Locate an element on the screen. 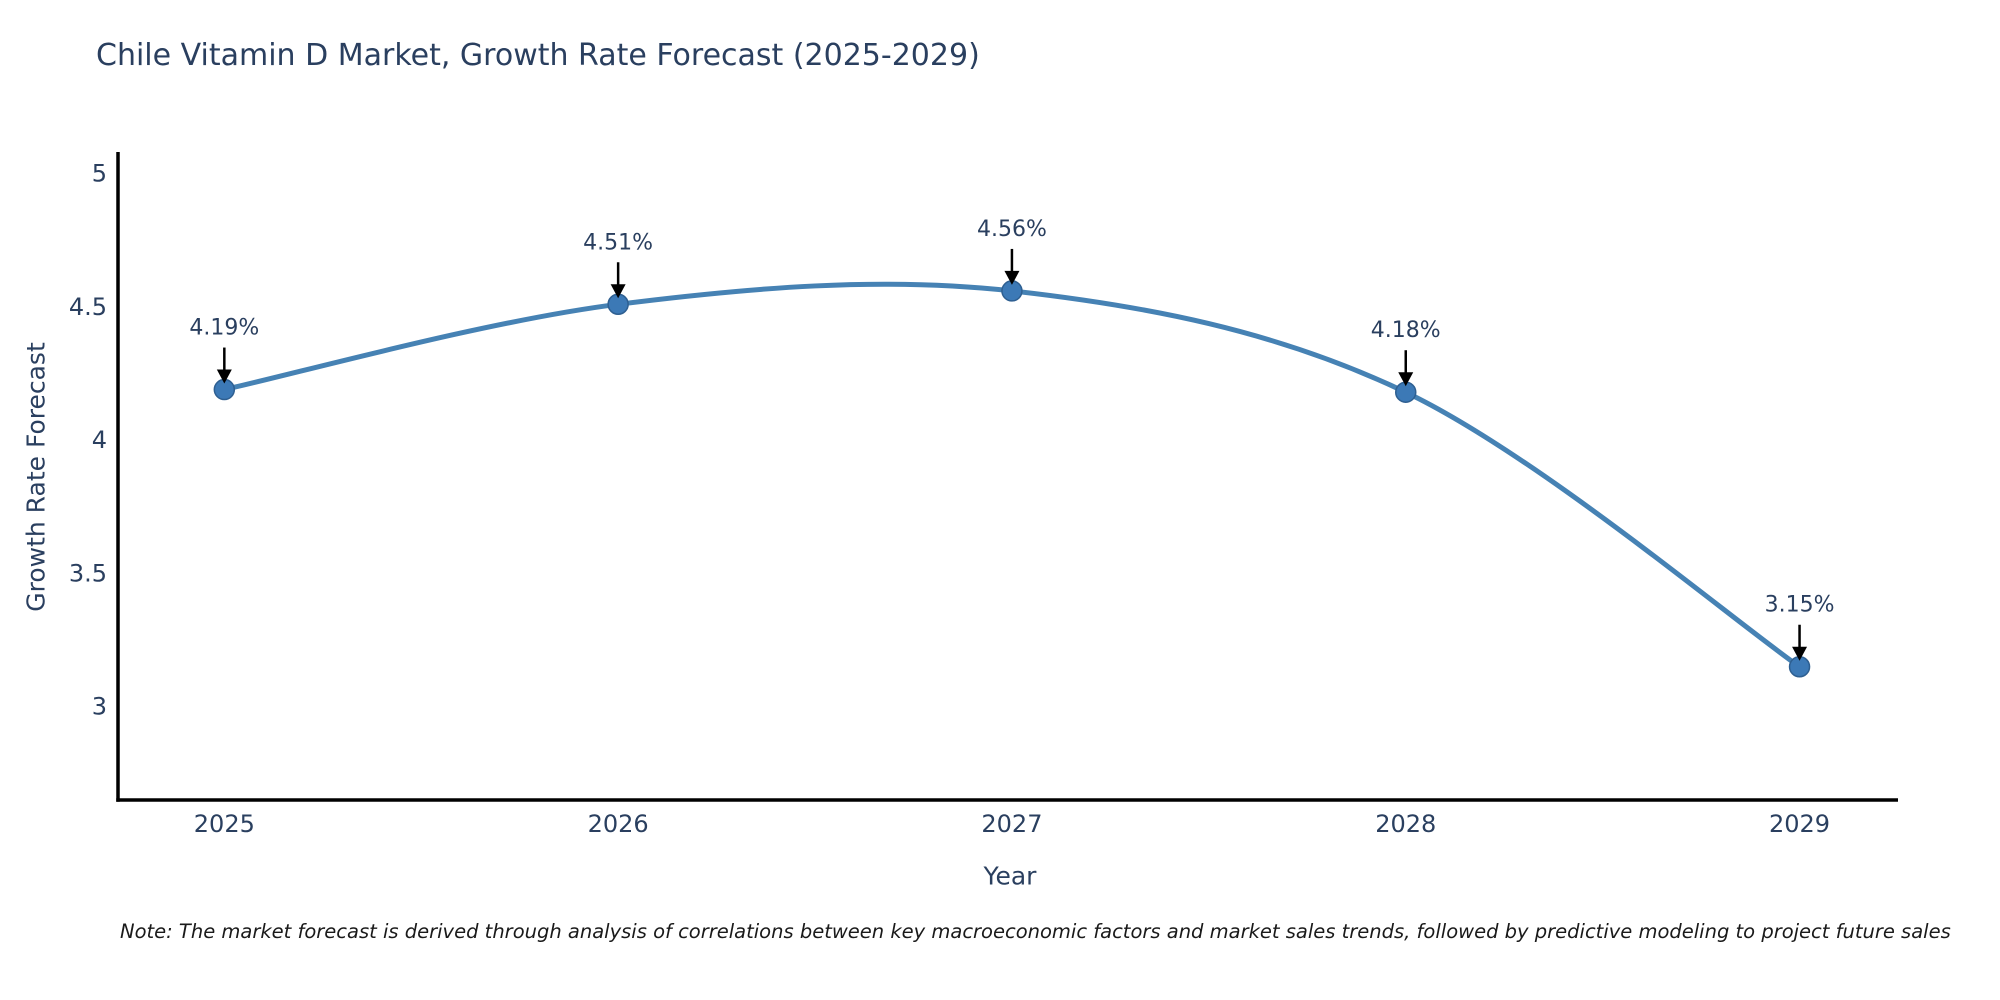 The height and width of the screenshot is (1000, 2000). annotation-label: 4.56% is located at coordinates (1012, 229).